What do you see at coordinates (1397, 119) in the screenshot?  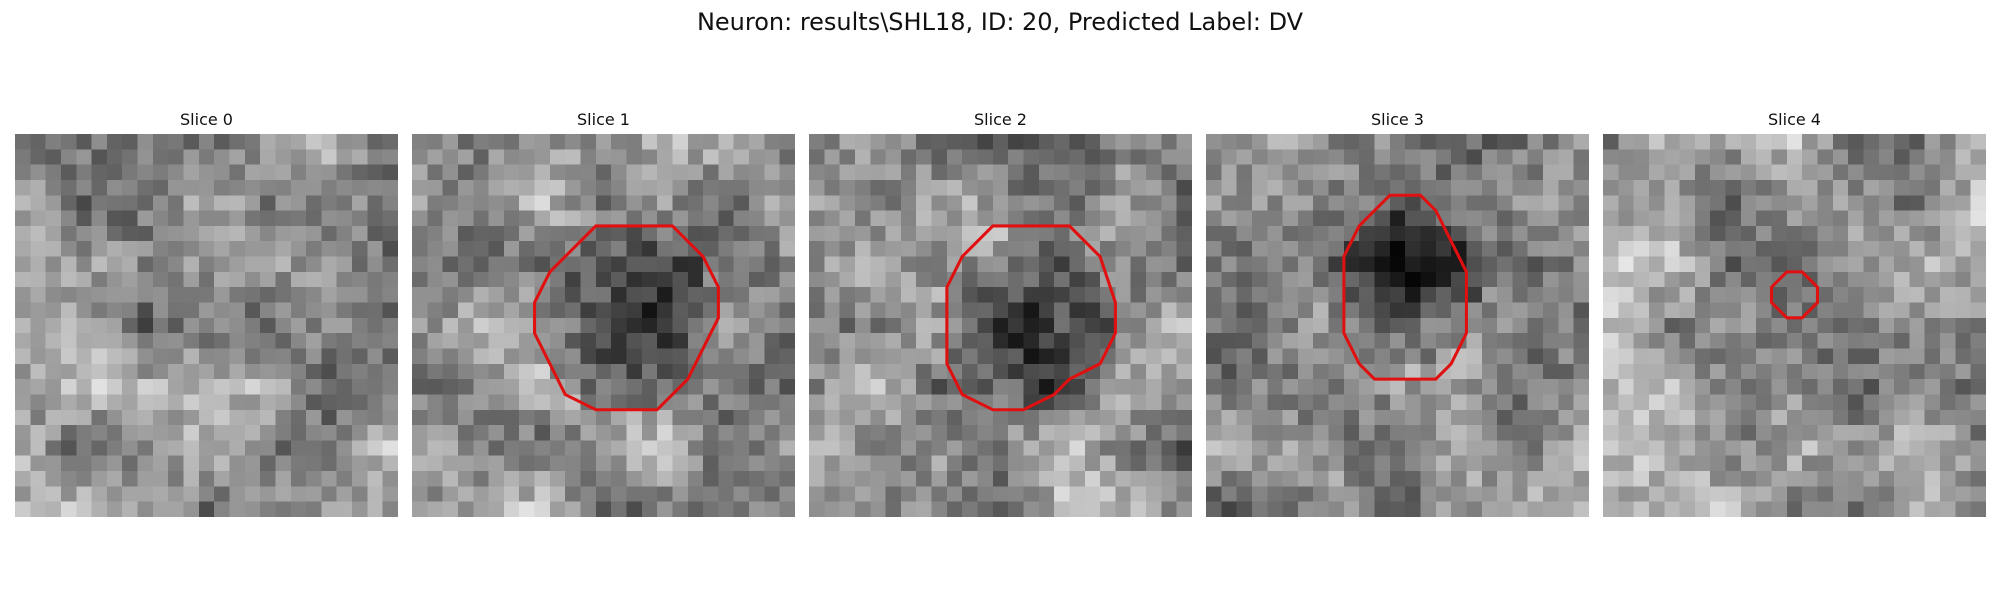 I see `slice-3-label: Slice 3` at bounding box center [1397, 119].